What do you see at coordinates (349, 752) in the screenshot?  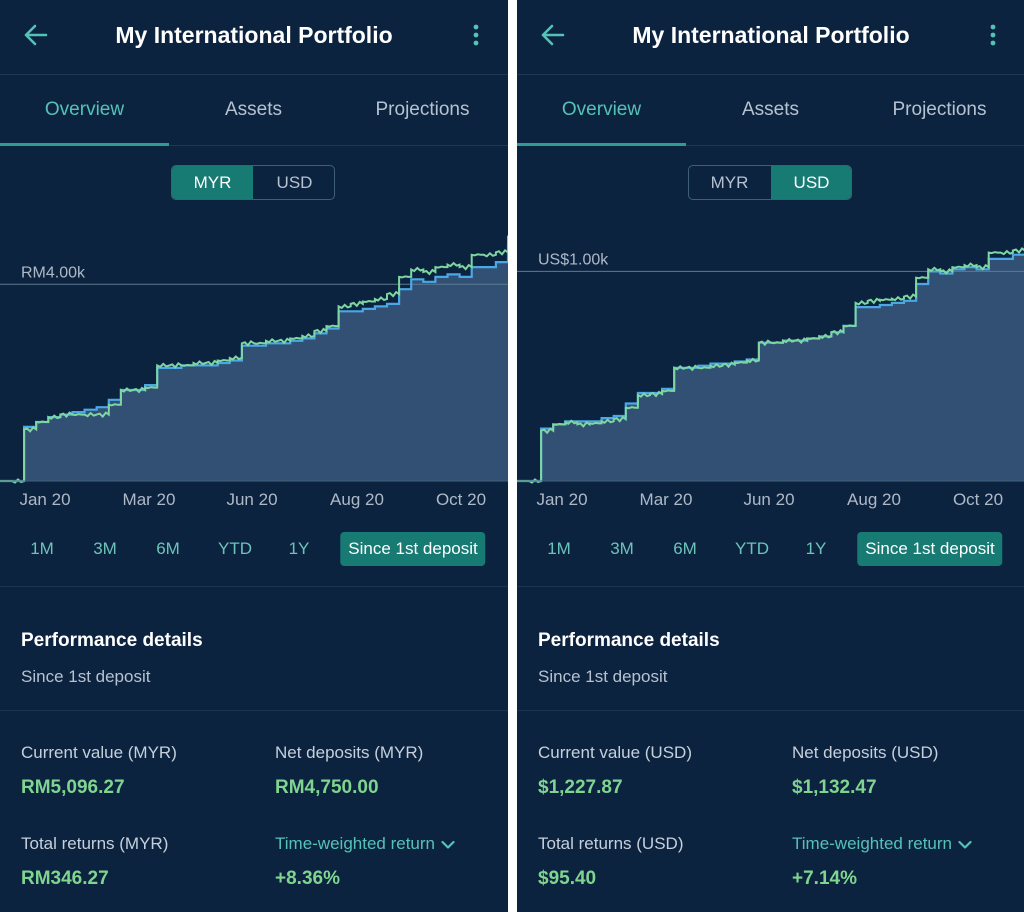 I see `net-deposits-label: Net deposits (MYR)` at bounding box center [349, 752].